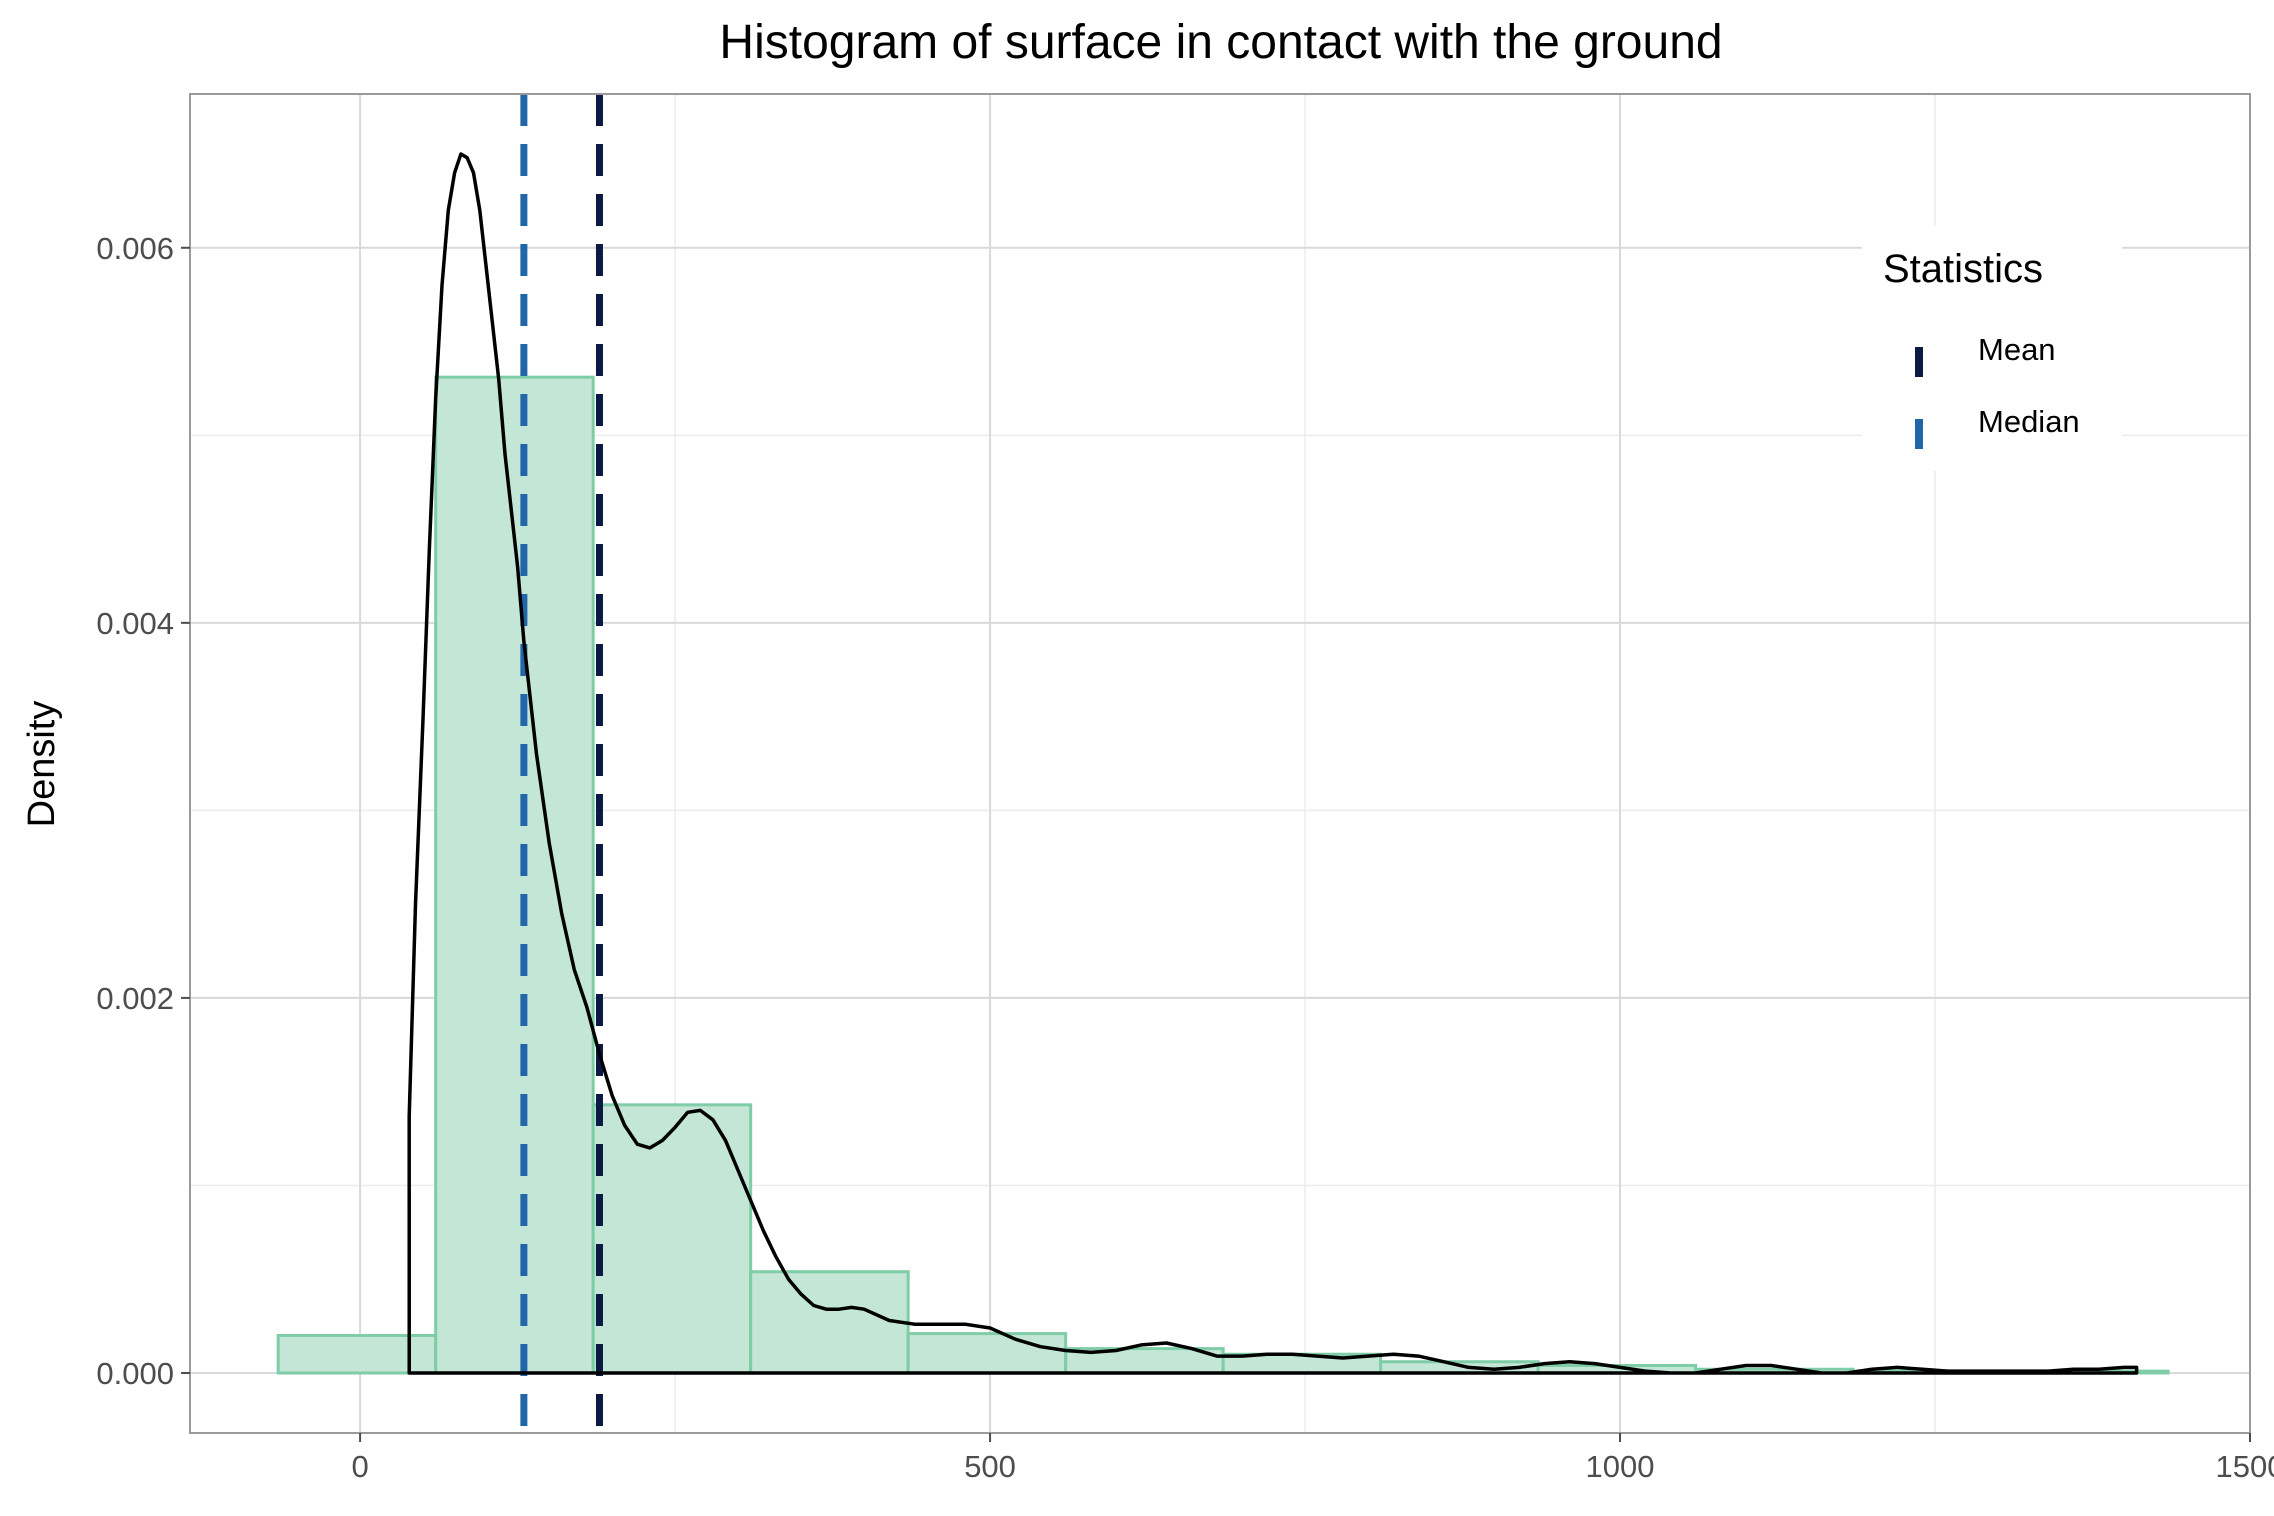 The width and height of the screenshot is (2274, 1516). I want to click on x-tick-label: 1000, so click(1620, 1466).